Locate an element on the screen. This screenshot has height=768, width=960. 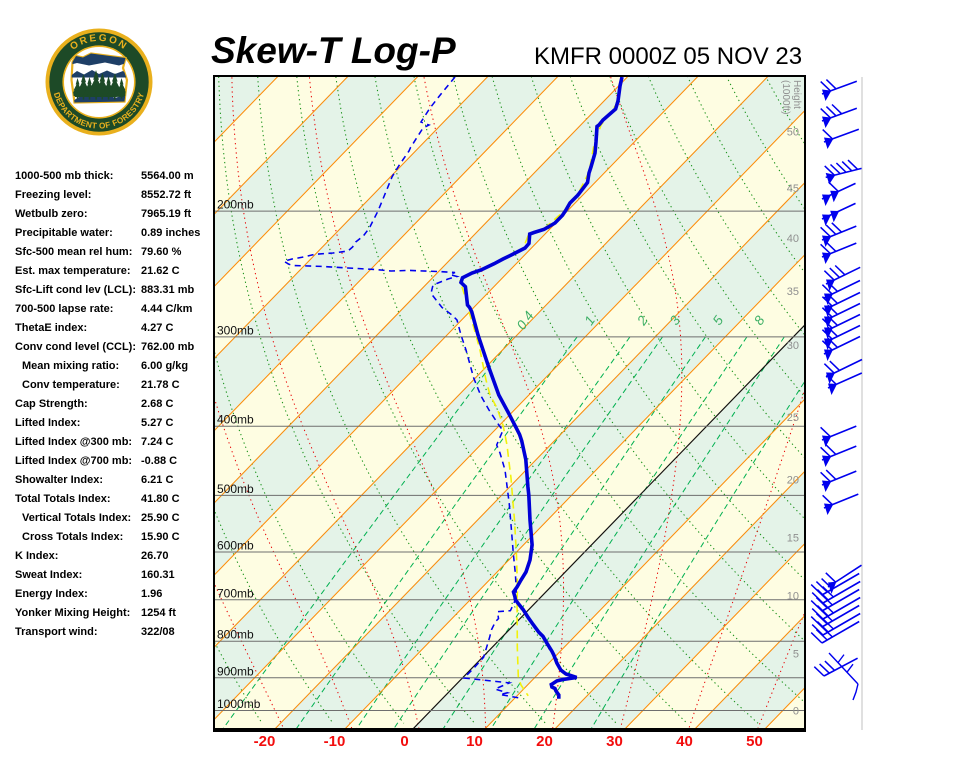
svg-text: 500mb is located at coordinates (235, 489).